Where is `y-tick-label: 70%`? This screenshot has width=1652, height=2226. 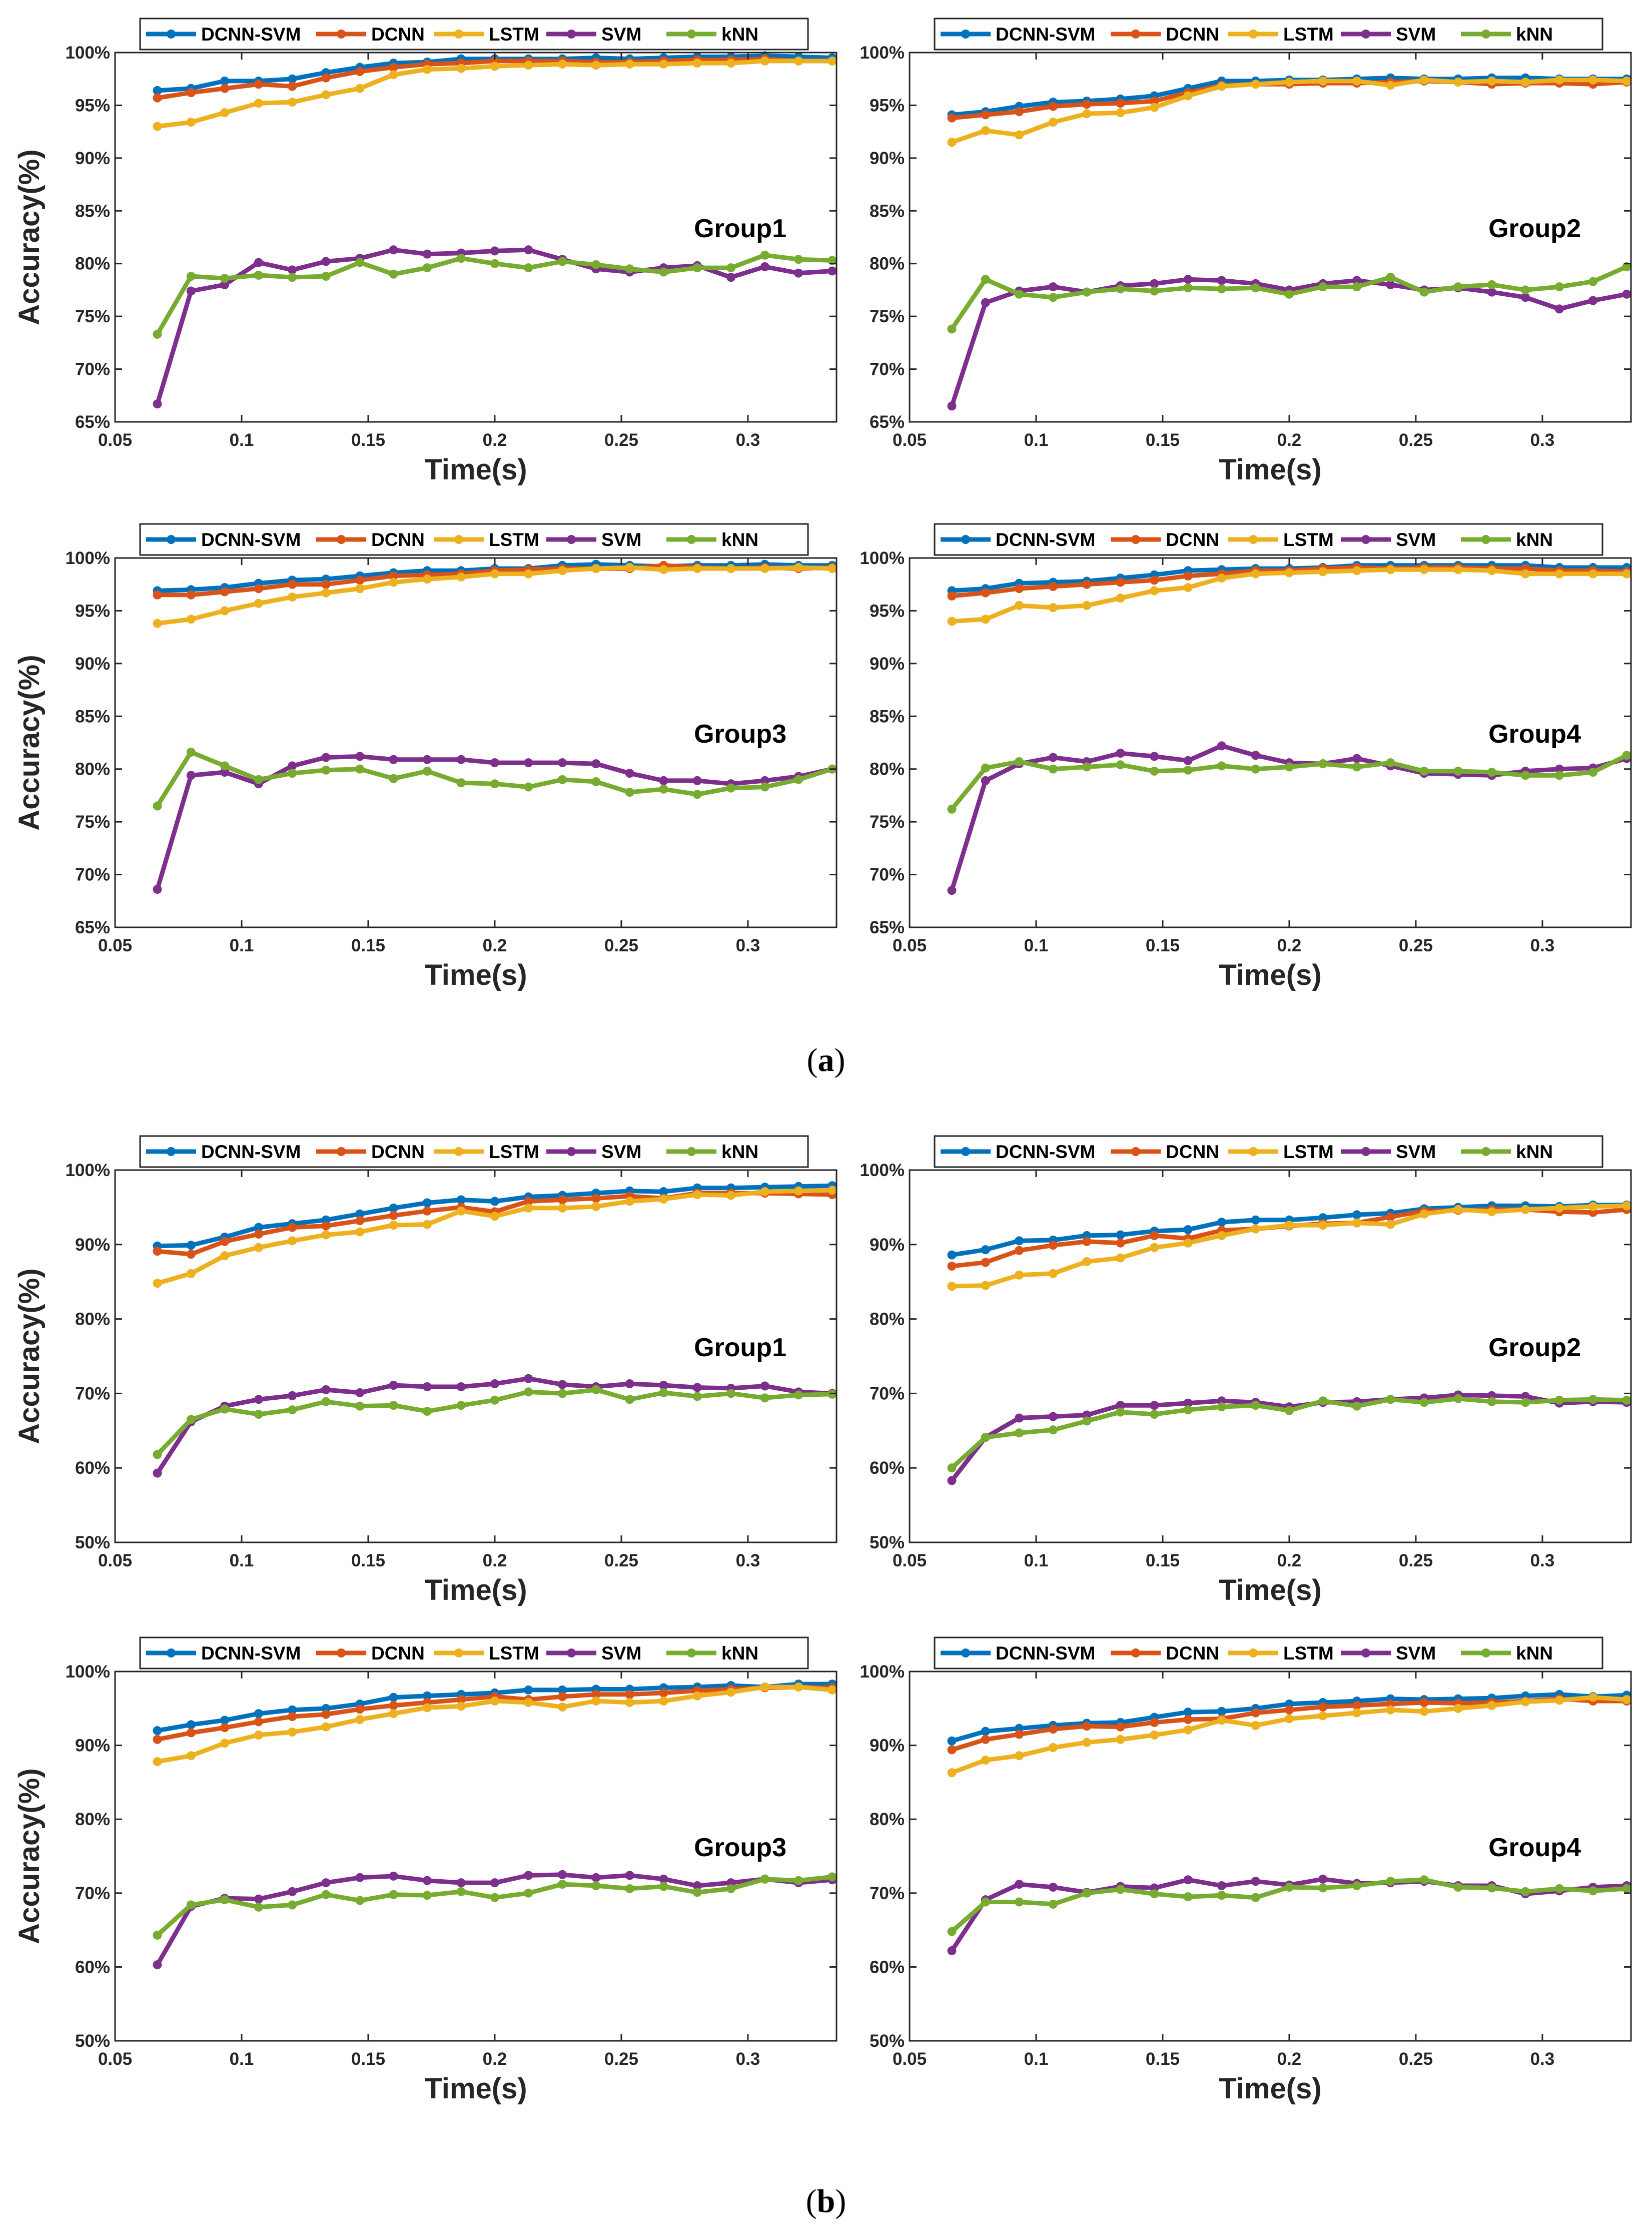
y-tick-label: 70% is located at coordinates (92, 370).